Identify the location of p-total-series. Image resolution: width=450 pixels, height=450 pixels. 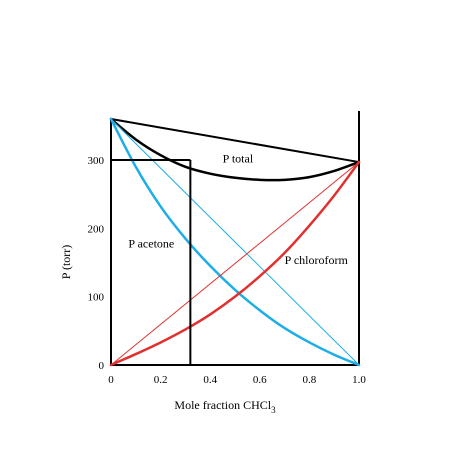
(235, 149).